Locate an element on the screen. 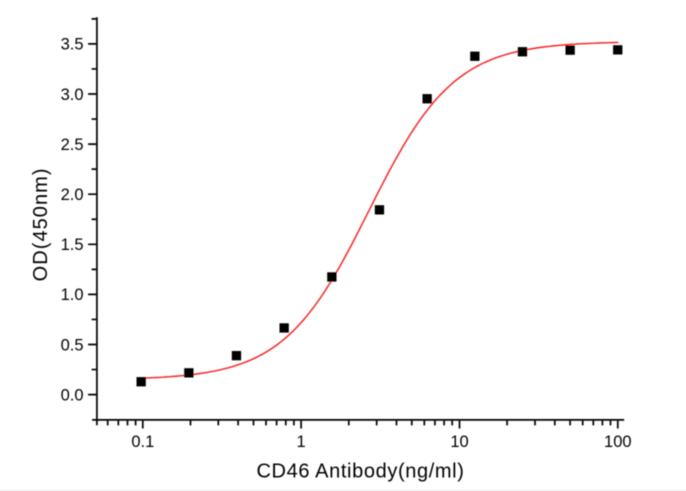 This screenshot has height=491, width=686. svg-text: 0.0 is located at coordinates (72, 395).